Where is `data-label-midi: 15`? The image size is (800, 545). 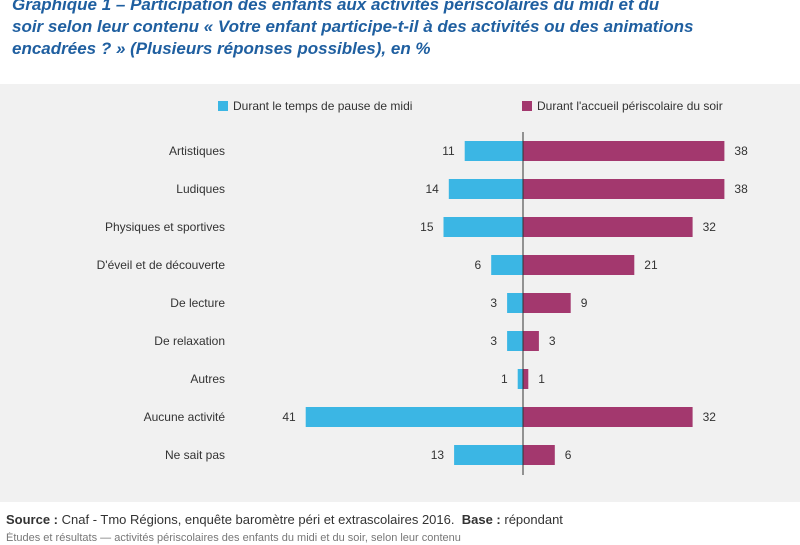
data-label-midi: 15 is located at coordinates (427, 227).